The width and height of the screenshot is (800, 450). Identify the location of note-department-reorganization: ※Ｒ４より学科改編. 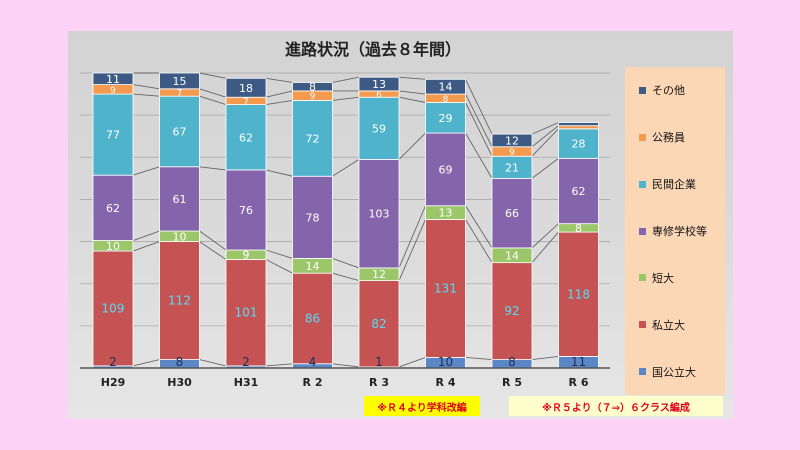
(422, 406).